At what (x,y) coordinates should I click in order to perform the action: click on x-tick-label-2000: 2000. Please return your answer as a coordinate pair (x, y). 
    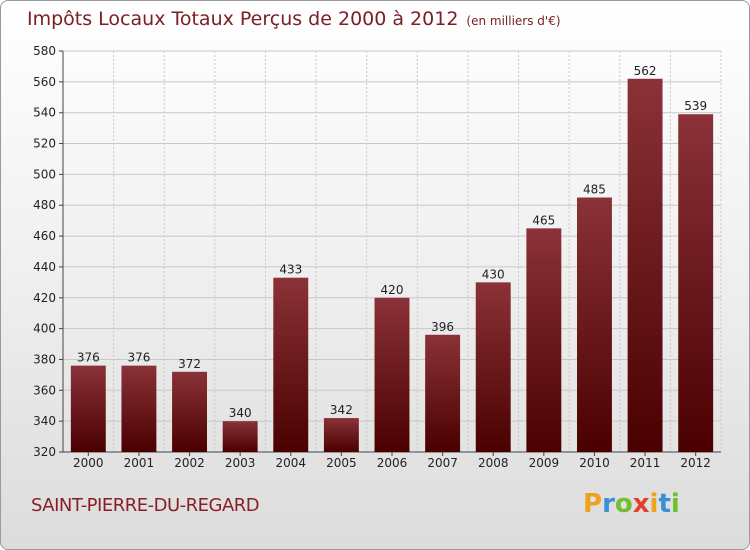
    Looking at the image, I should click on (88, 463).